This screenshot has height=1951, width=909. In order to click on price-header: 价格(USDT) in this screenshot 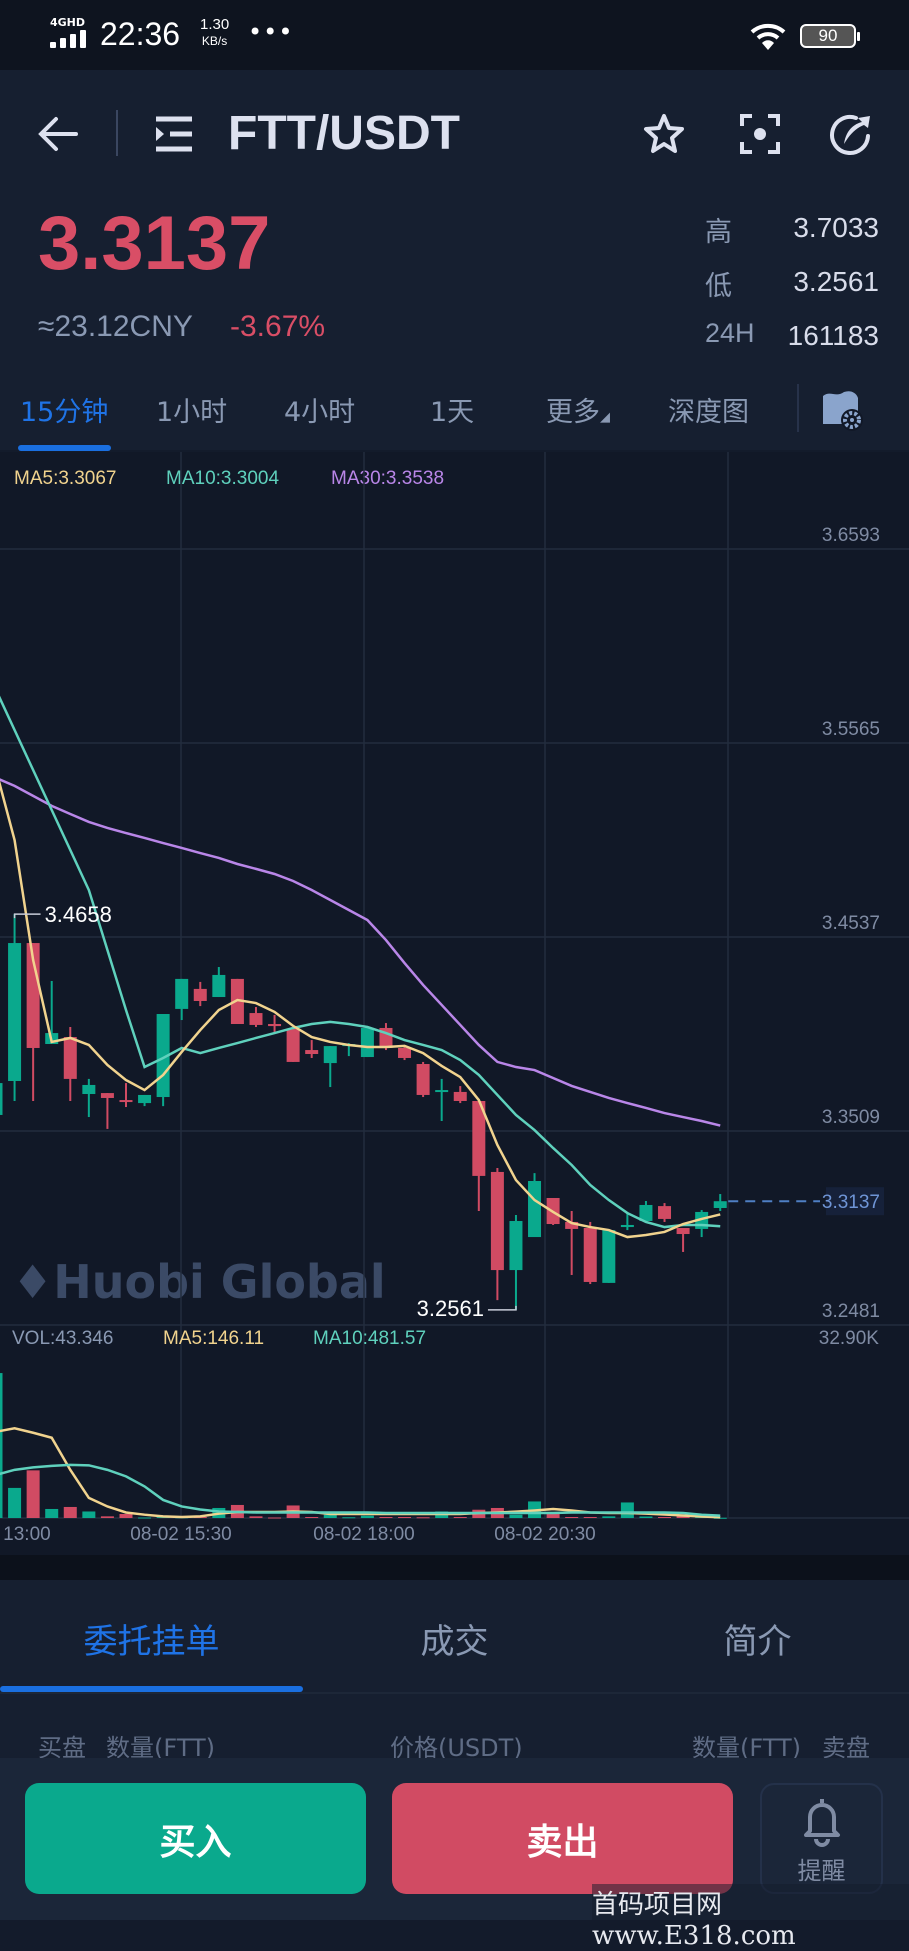, I will do `click(456, 1748)`.